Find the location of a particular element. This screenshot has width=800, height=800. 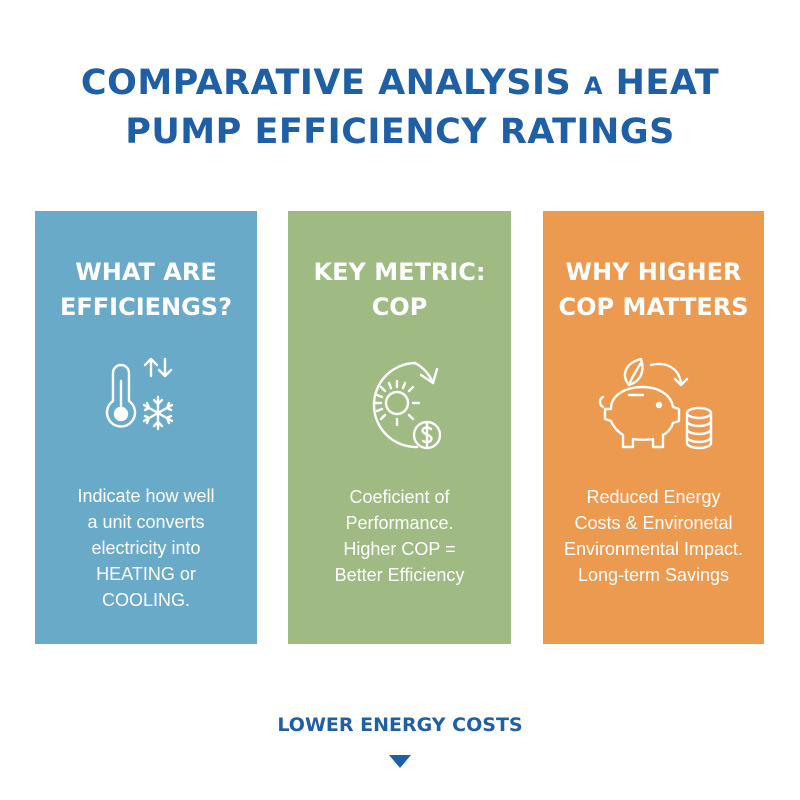

piggy-bank-coins-icon is located at coordinates (655, 403).